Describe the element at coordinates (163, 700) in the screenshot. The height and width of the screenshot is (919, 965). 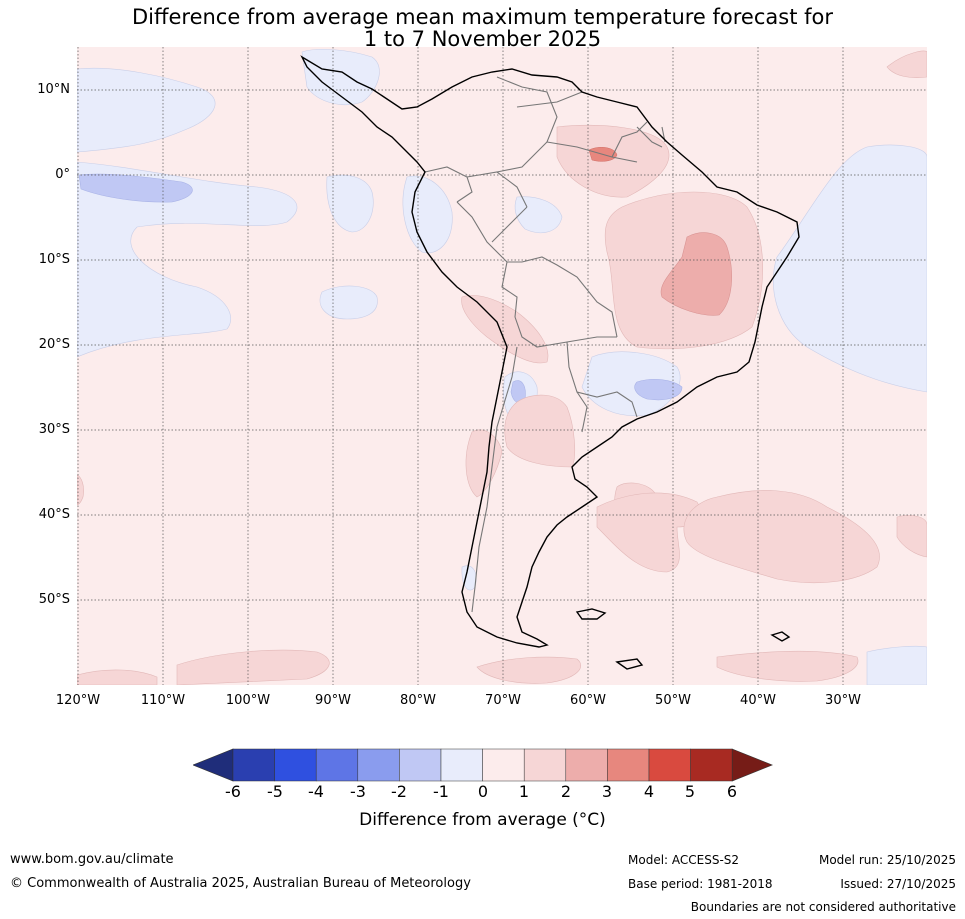
I see `lon-label-110w: 110°W` at that location.